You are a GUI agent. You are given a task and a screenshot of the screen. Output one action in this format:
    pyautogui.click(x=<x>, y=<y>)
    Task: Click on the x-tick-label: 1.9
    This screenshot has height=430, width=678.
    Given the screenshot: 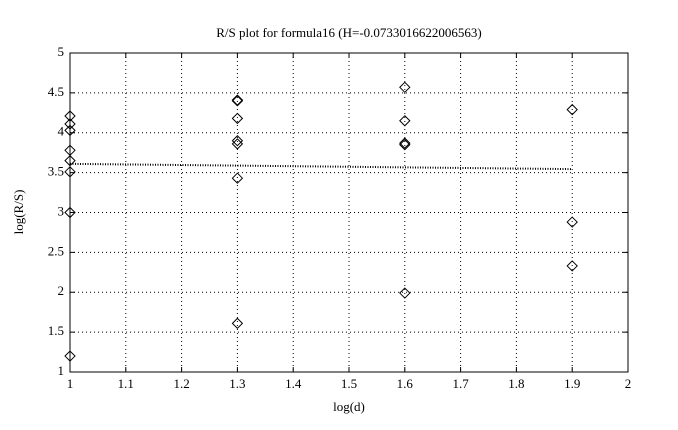 What is the action you would take?
    pyautogui.click(x=572, y=383)
    